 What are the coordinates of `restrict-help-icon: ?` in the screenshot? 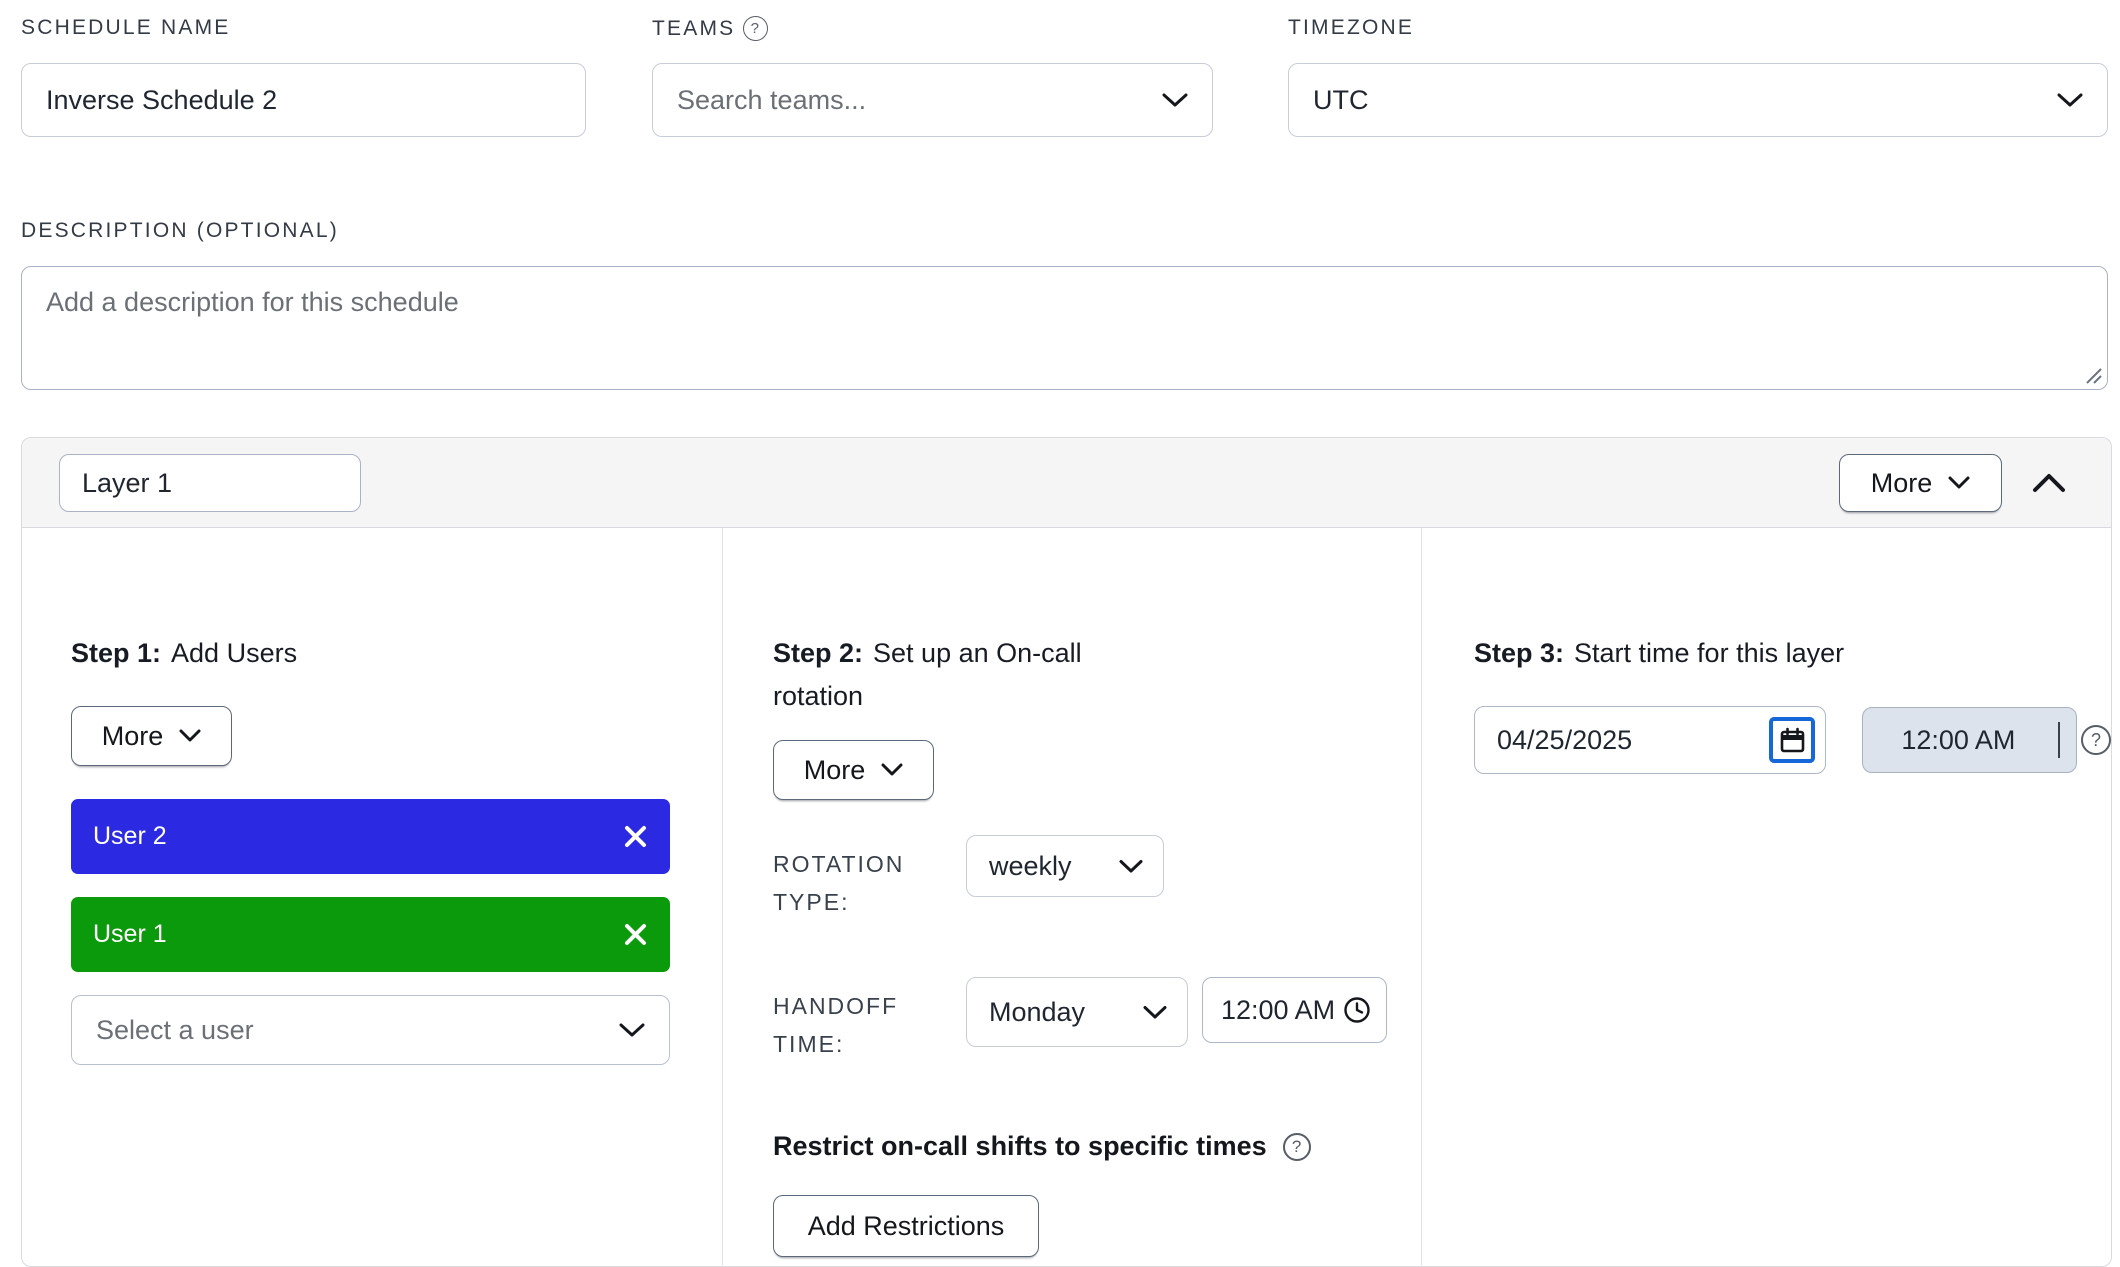 It's located at (1296, 1146).